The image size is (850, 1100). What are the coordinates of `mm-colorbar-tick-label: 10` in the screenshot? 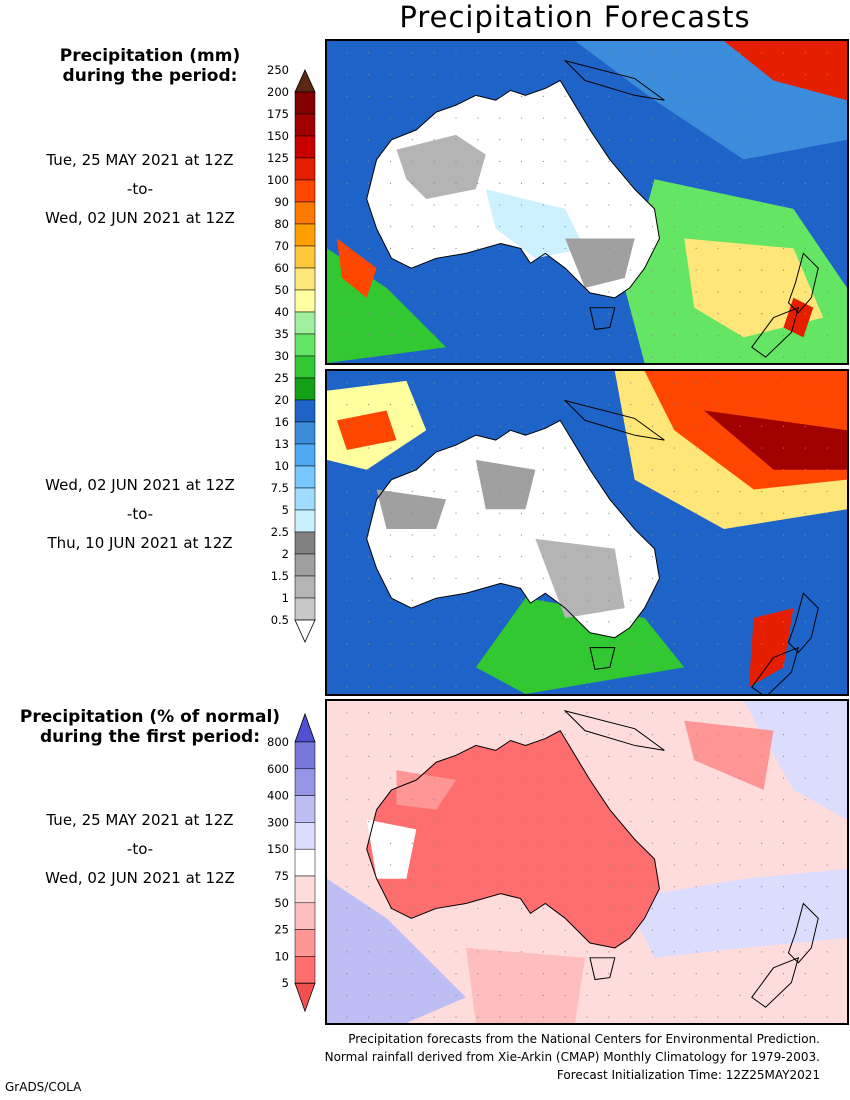 It's located at (281, 466).